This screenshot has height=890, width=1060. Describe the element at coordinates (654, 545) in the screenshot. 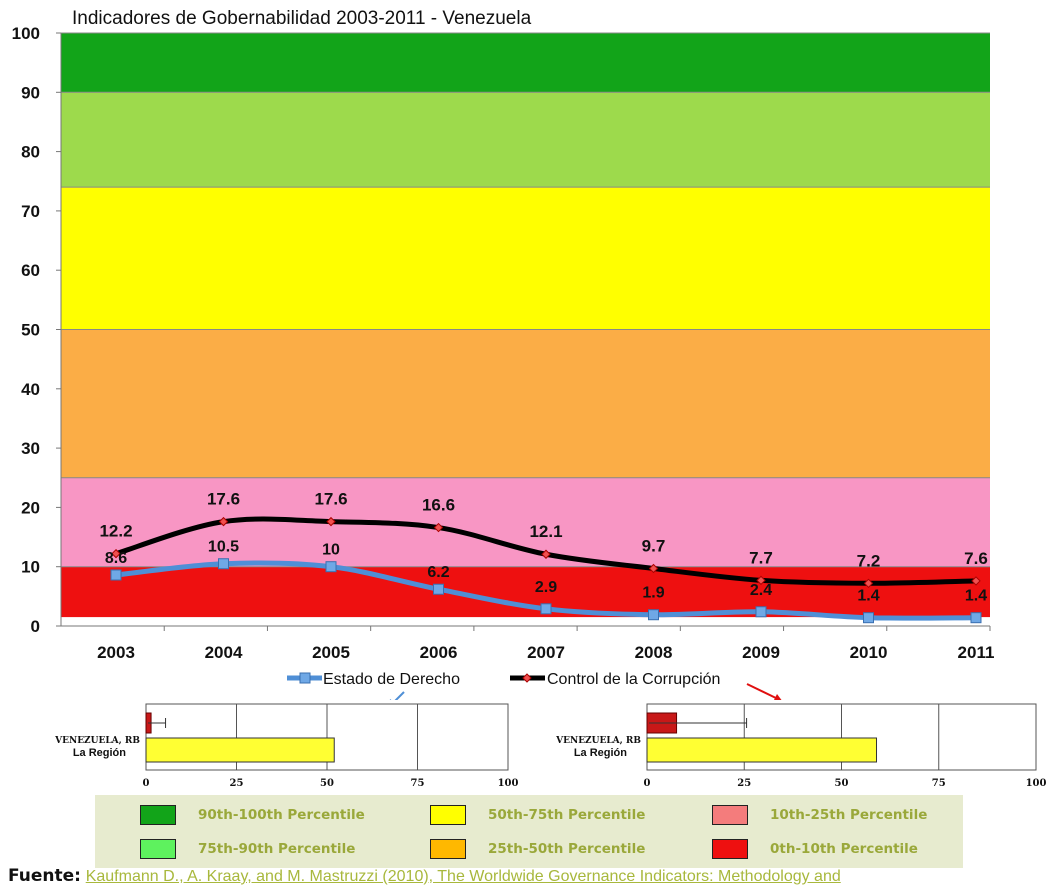

I see `data-label-corrupcion: 9.7` at that location.